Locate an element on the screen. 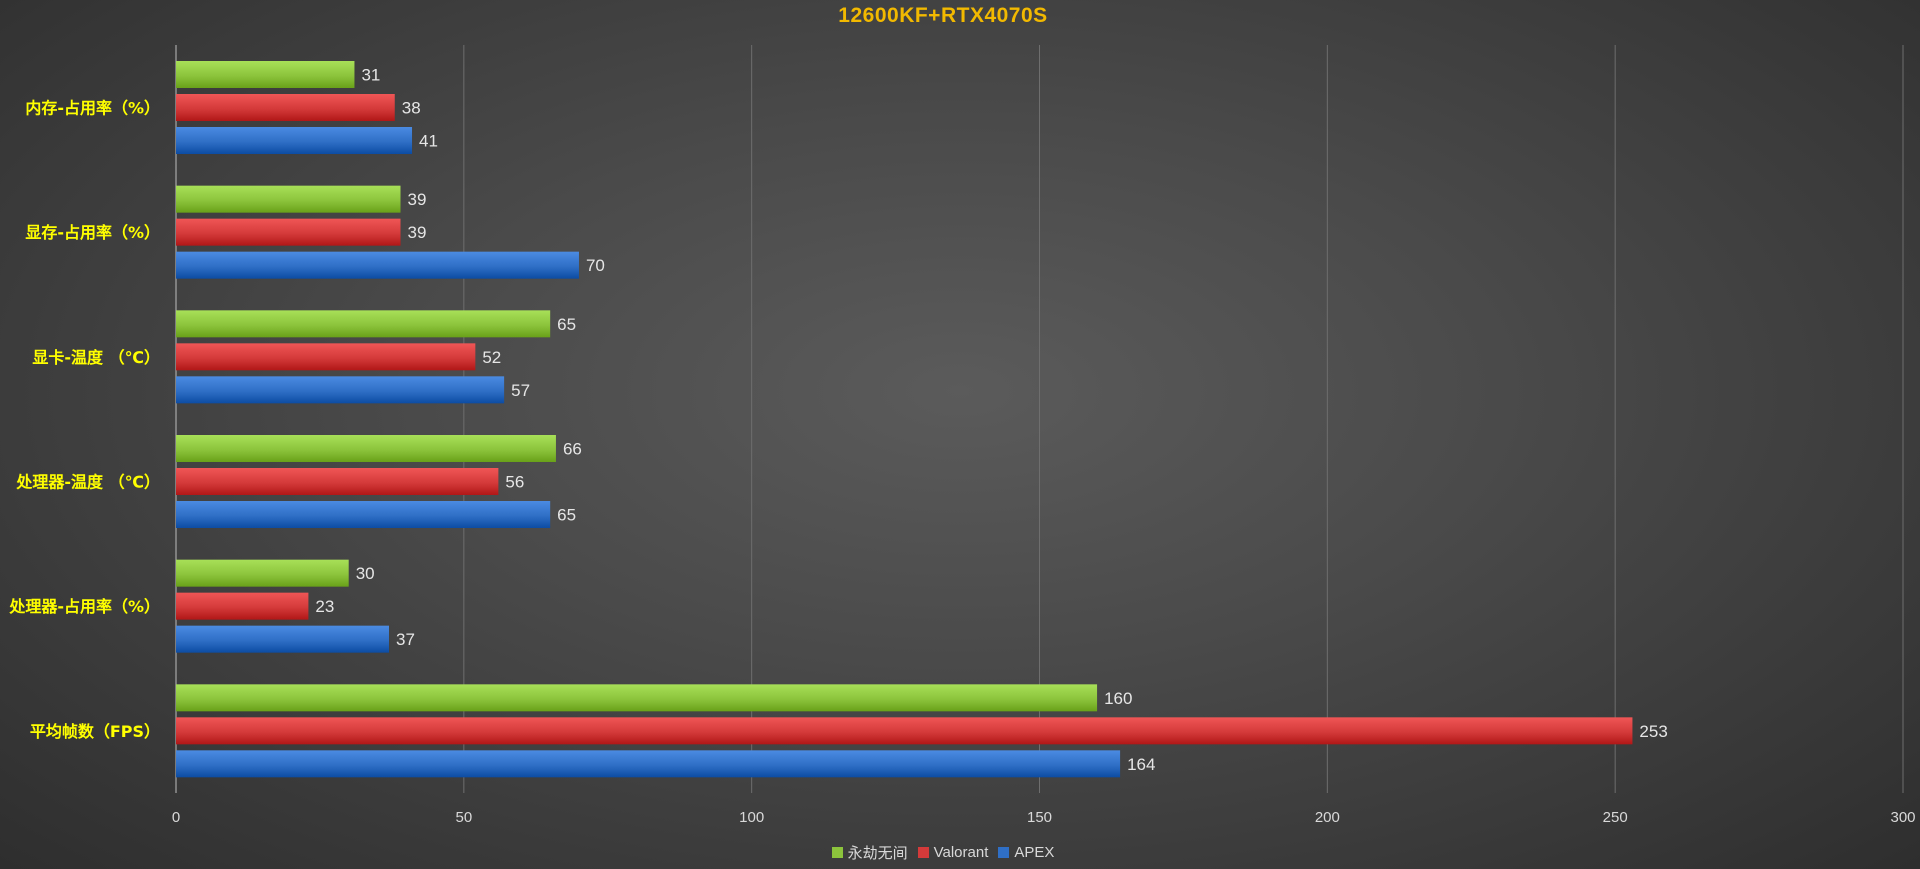  data-label: 52 is located at coordinates (491, 357).